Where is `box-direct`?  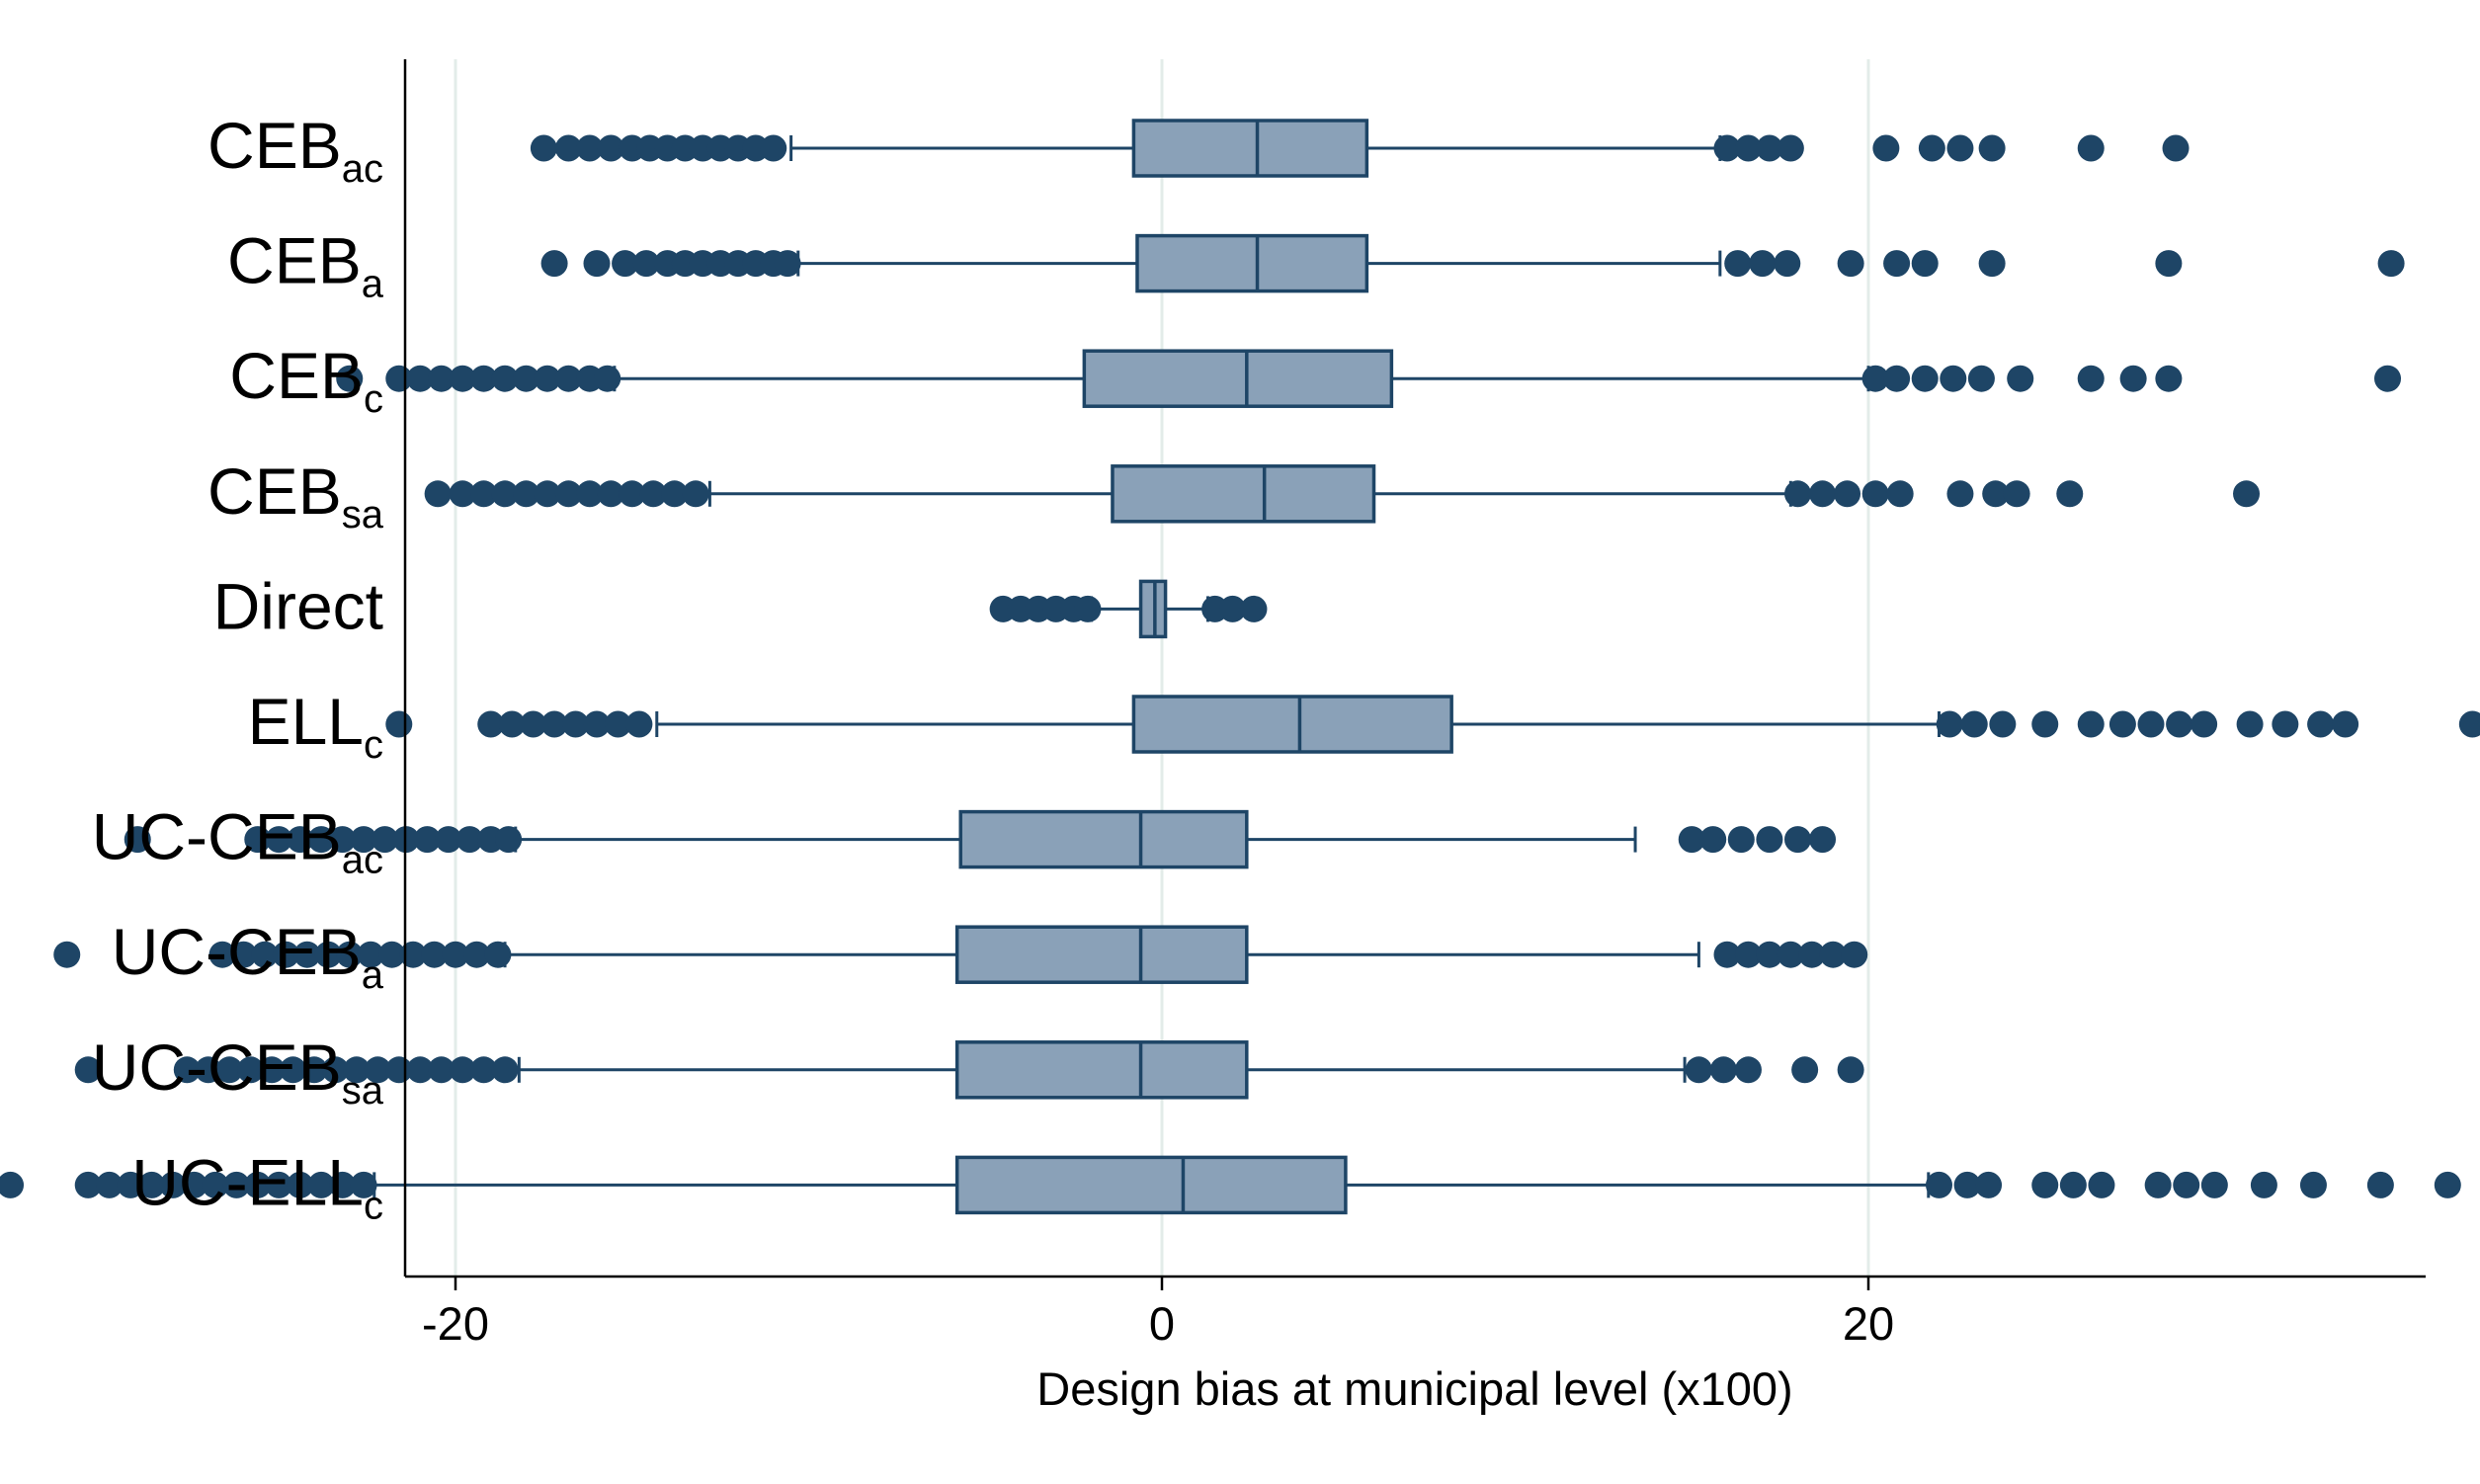 box-direct is located at coordinates (1153, 609).